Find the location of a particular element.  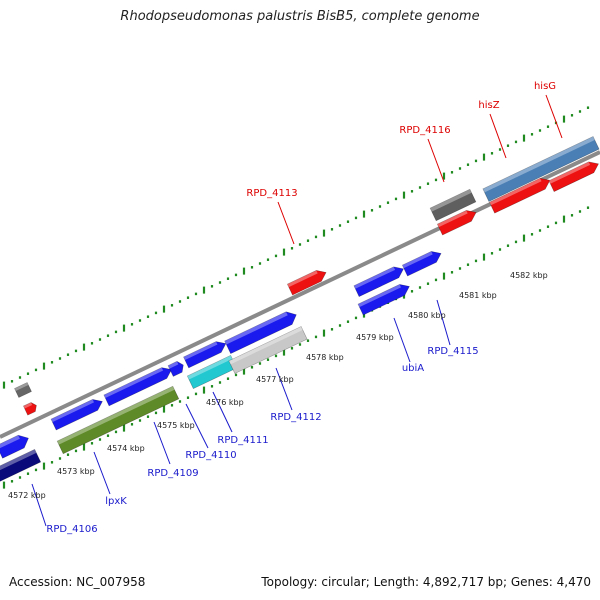

gene-rpd4106 is located at coordinates (21, 466).